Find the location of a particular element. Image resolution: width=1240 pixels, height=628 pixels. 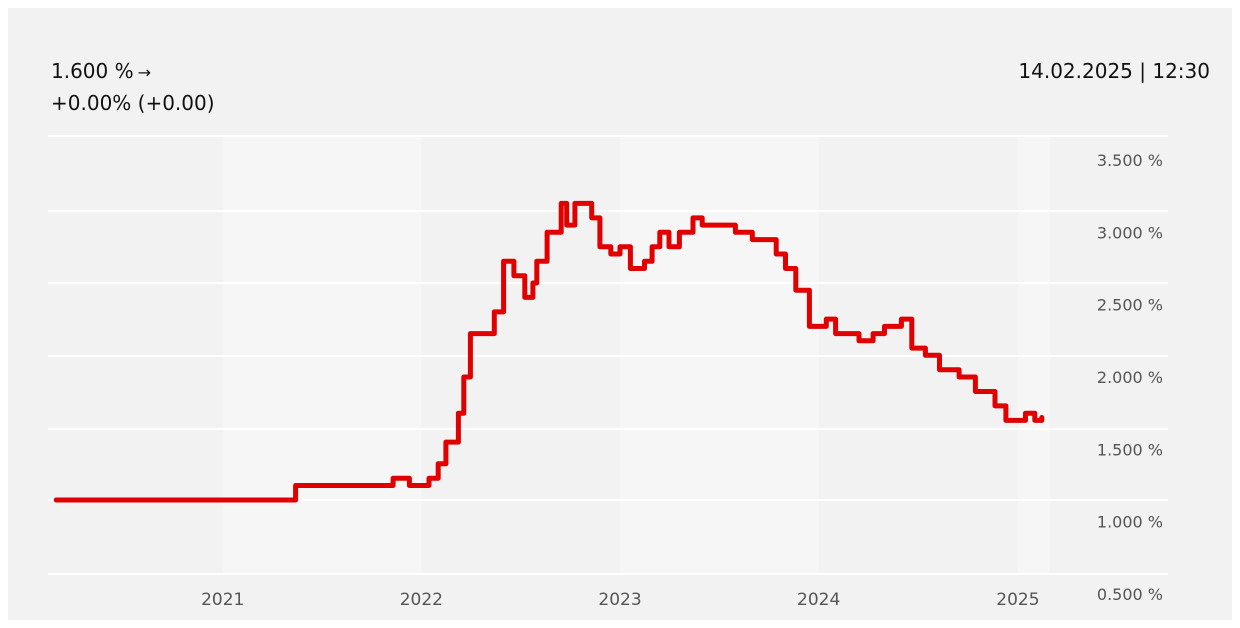

y-tick-label: 2.000 % is located at coordinates (1130, 377).